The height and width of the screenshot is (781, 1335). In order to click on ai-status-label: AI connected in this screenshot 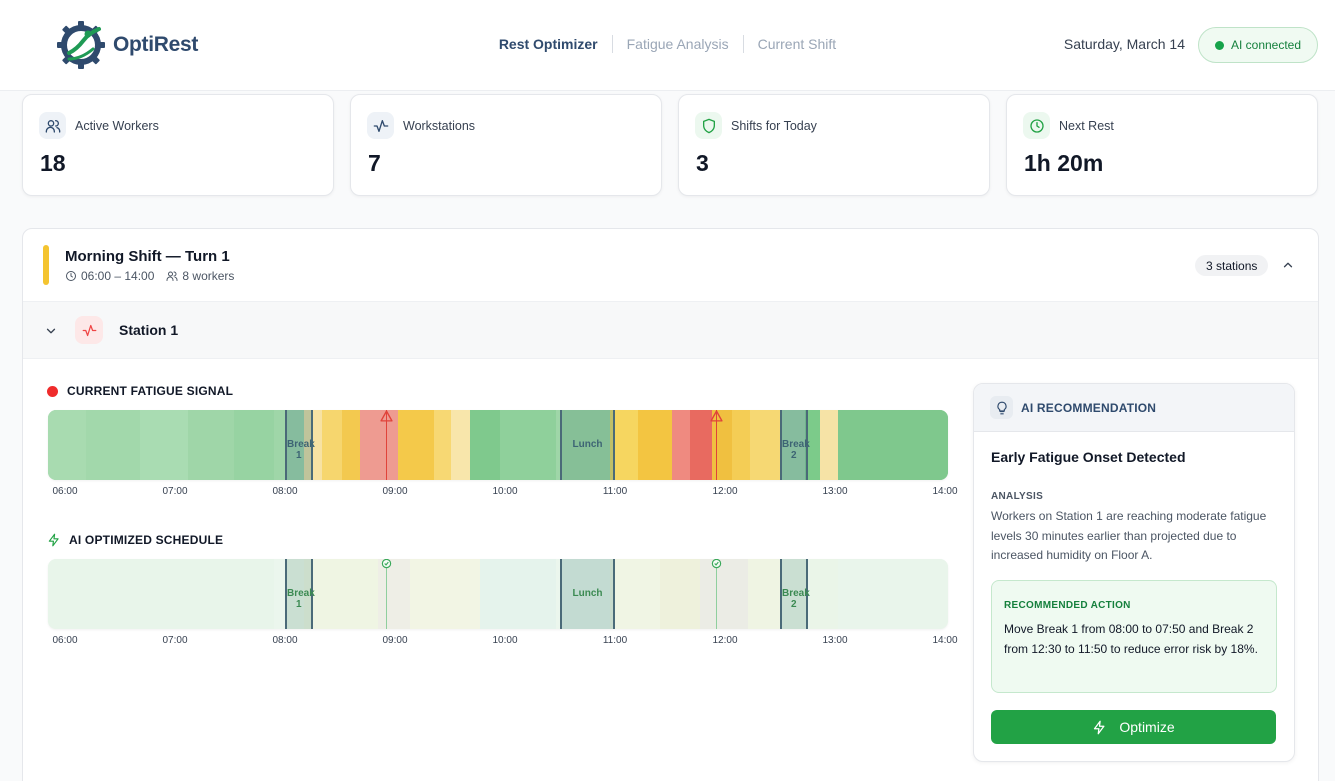, I will do `click(1266, 45)`.